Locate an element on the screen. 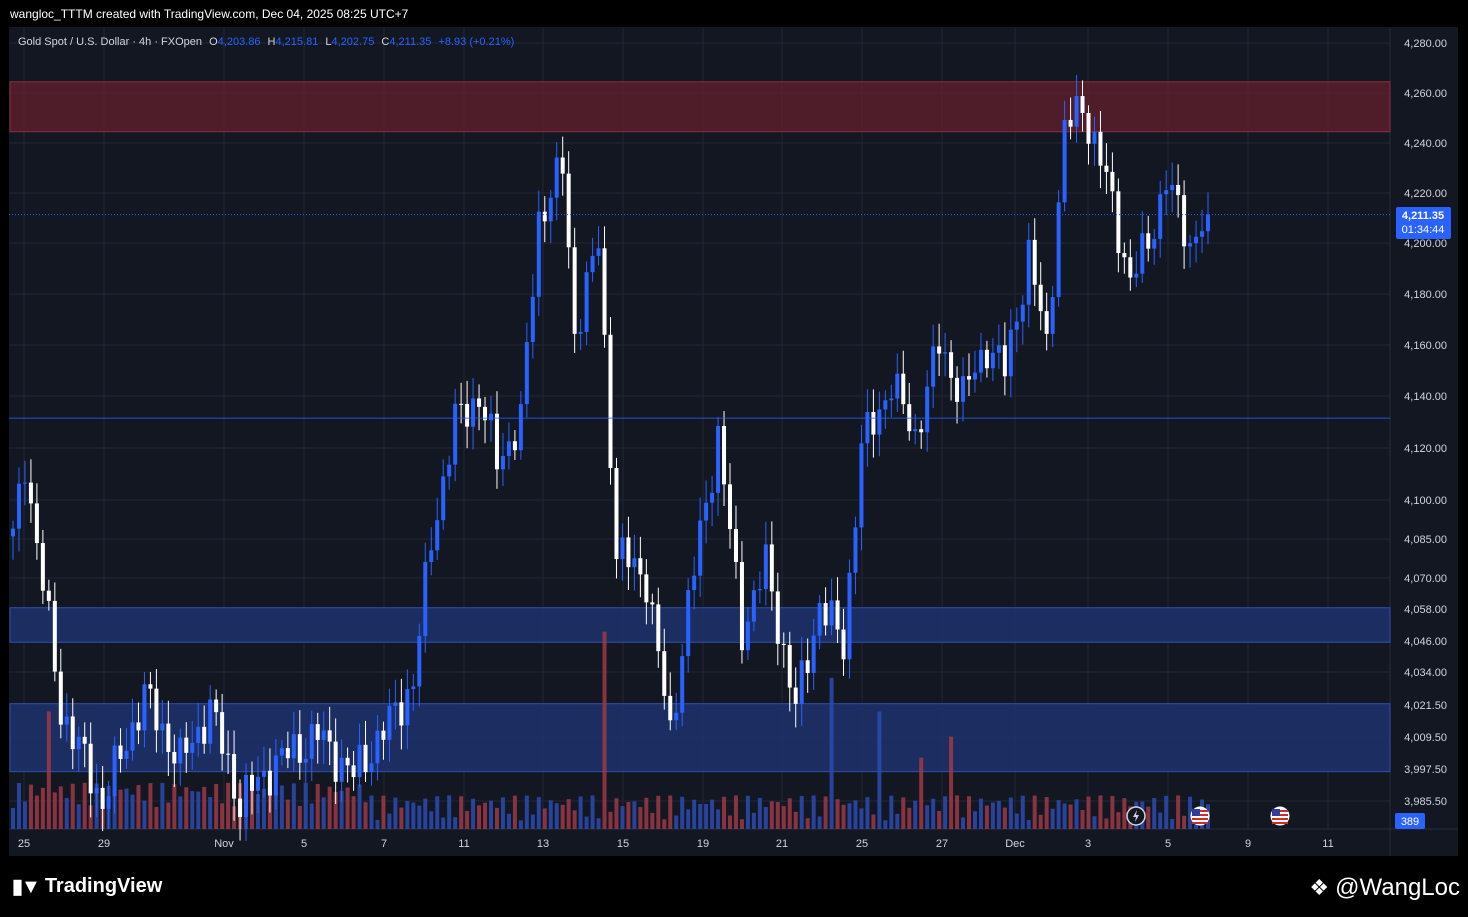 The image size is (1468, 917). time-axis: 25 29 Nov 5 7 11 13 15 19 21 25 27 Dec 3 5 9 11 is located at coordinates (676, 844).